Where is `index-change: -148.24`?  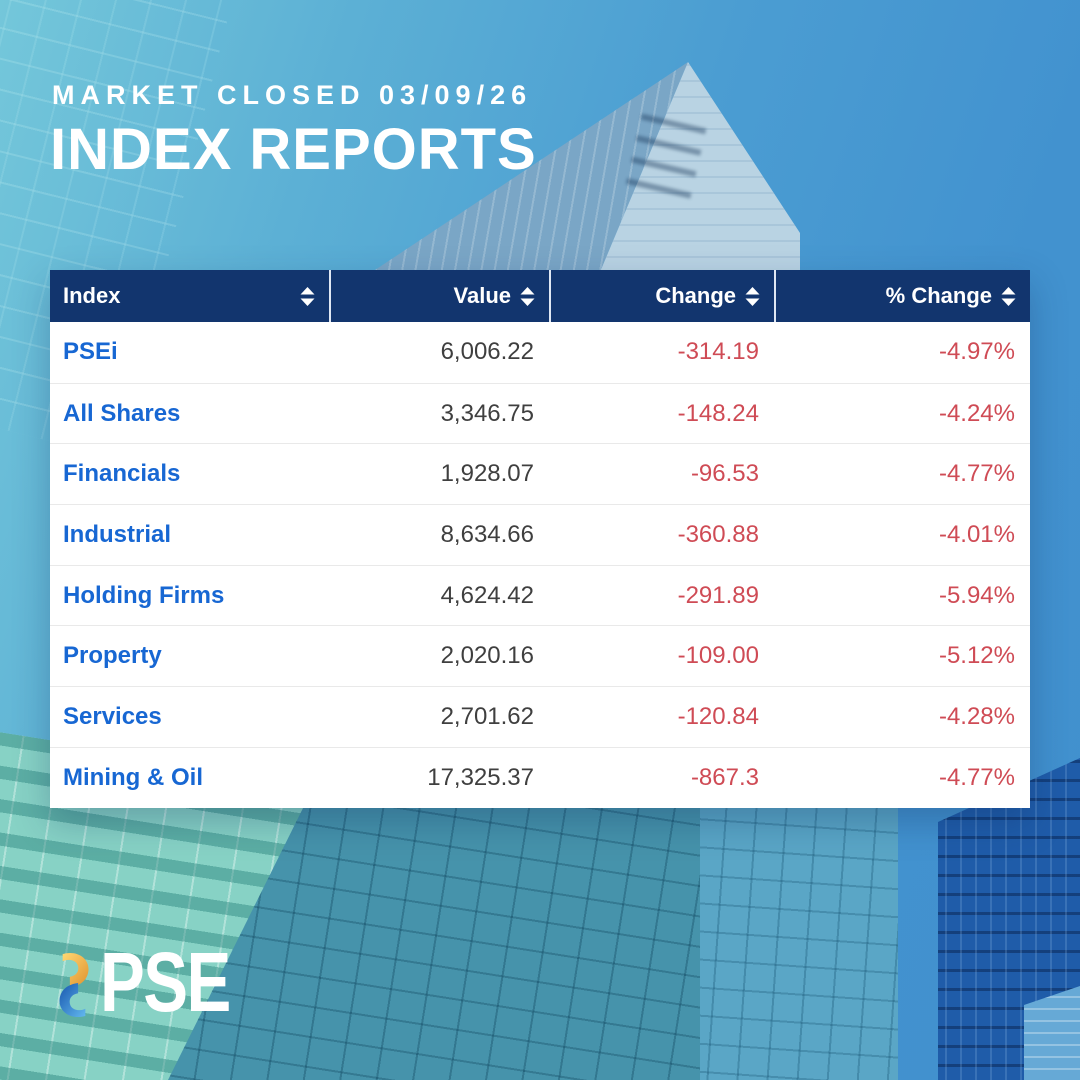
index-change: -148.24 is located at coordinates (718, 413).